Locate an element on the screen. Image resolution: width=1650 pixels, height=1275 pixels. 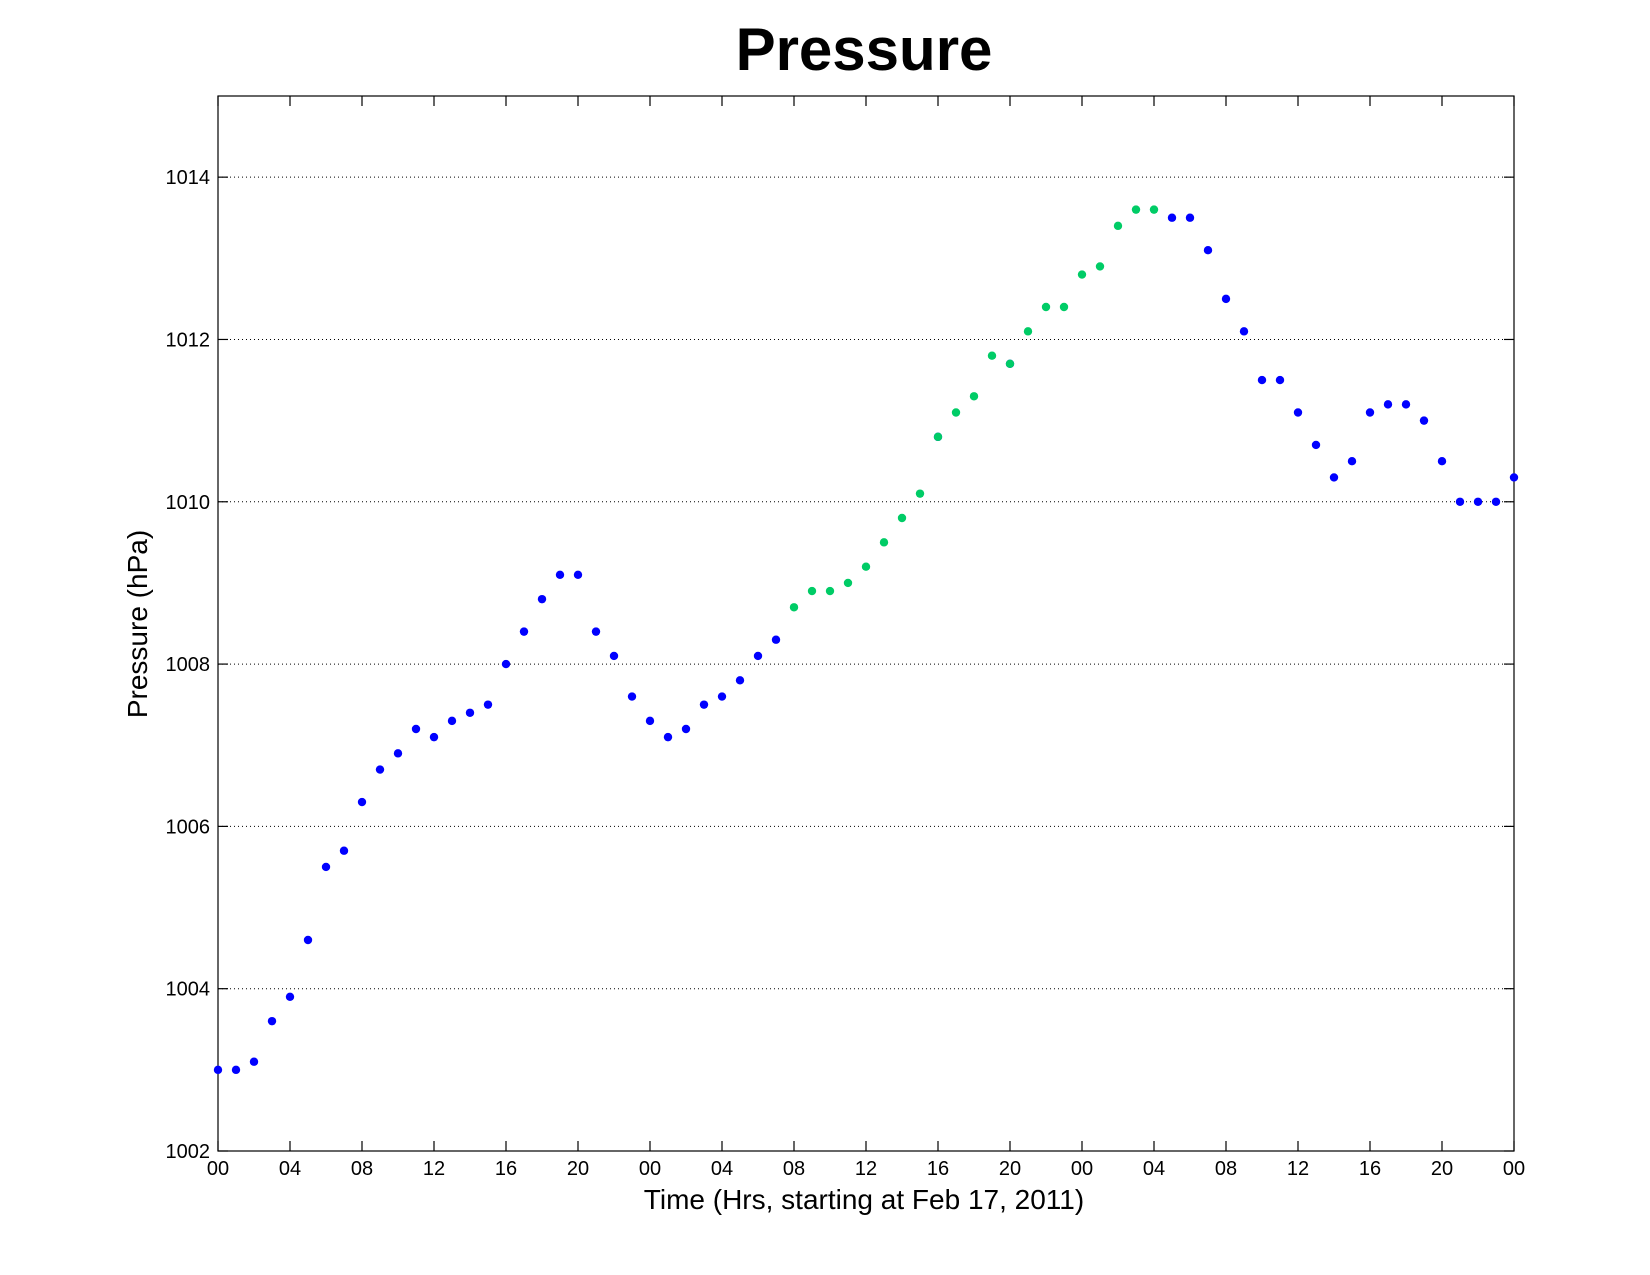
y-tick-label: 1014 is located at coordinates (188, 178).